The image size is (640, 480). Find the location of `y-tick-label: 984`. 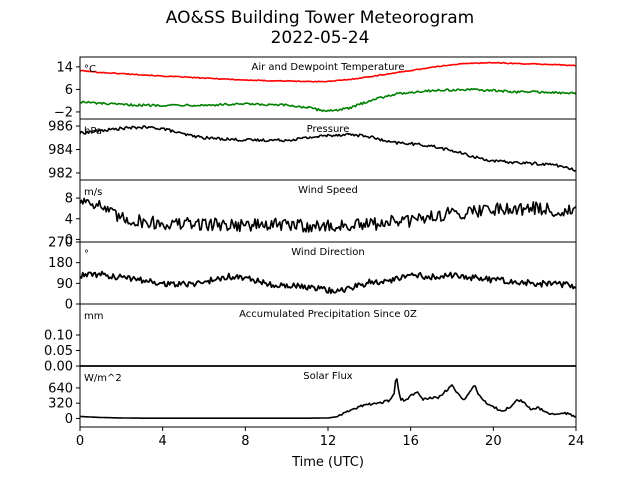

y-tick-label: 984 is located at coordinates (60, 150).